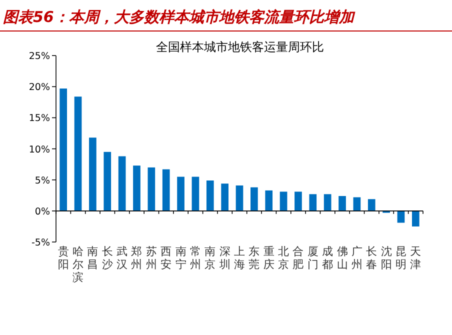 The image size is (452, 335). I want to click on y-tick-label: 25%, so click(39, 56).